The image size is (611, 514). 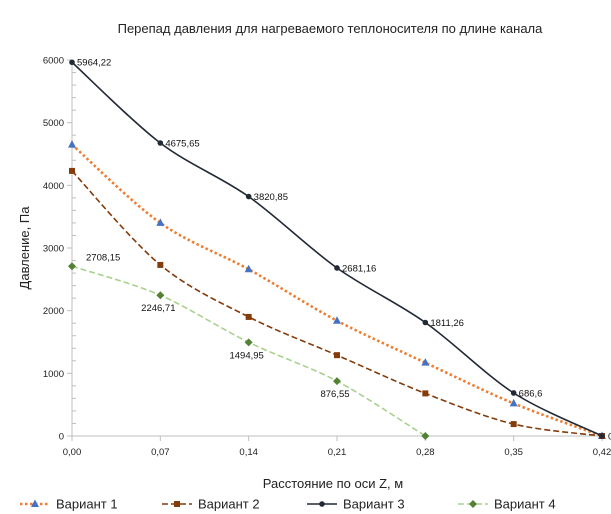 I want to click on y-axis-label: Давление, Па, so click(x=24, y=248).